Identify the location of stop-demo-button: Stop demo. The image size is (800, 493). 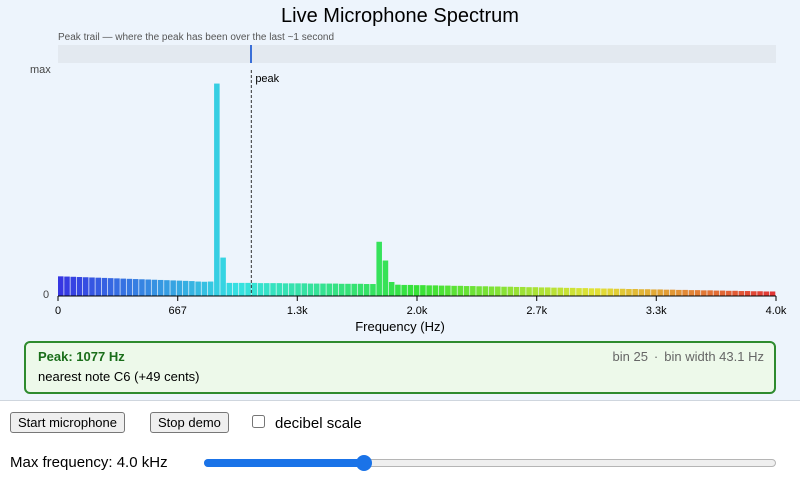
(189, 422).